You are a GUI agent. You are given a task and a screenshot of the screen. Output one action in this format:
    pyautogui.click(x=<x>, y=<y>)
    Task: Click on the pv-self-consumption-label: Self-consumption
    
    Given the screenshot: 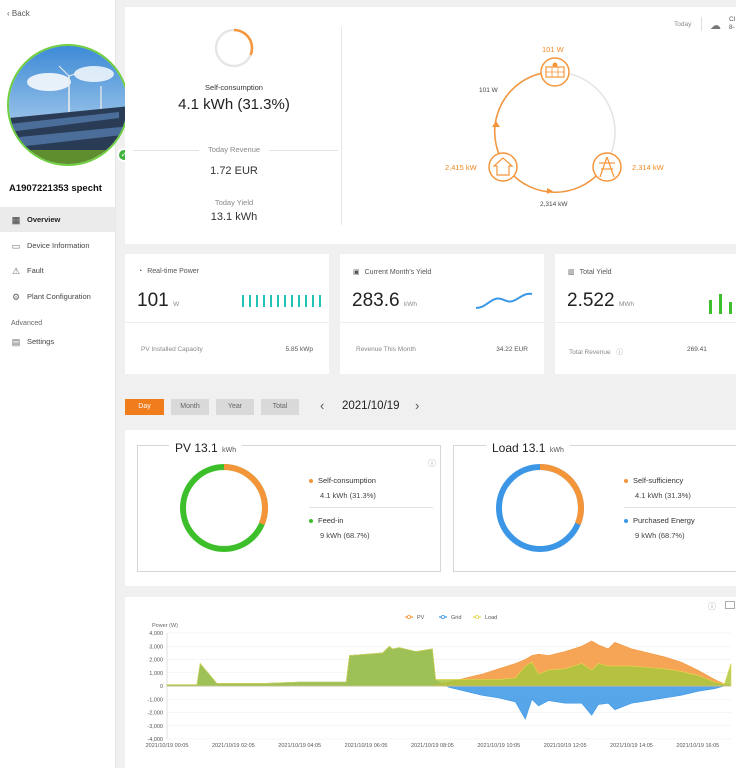 What is the action you would take?
    pyautogui.click(x=347, y=480)
    